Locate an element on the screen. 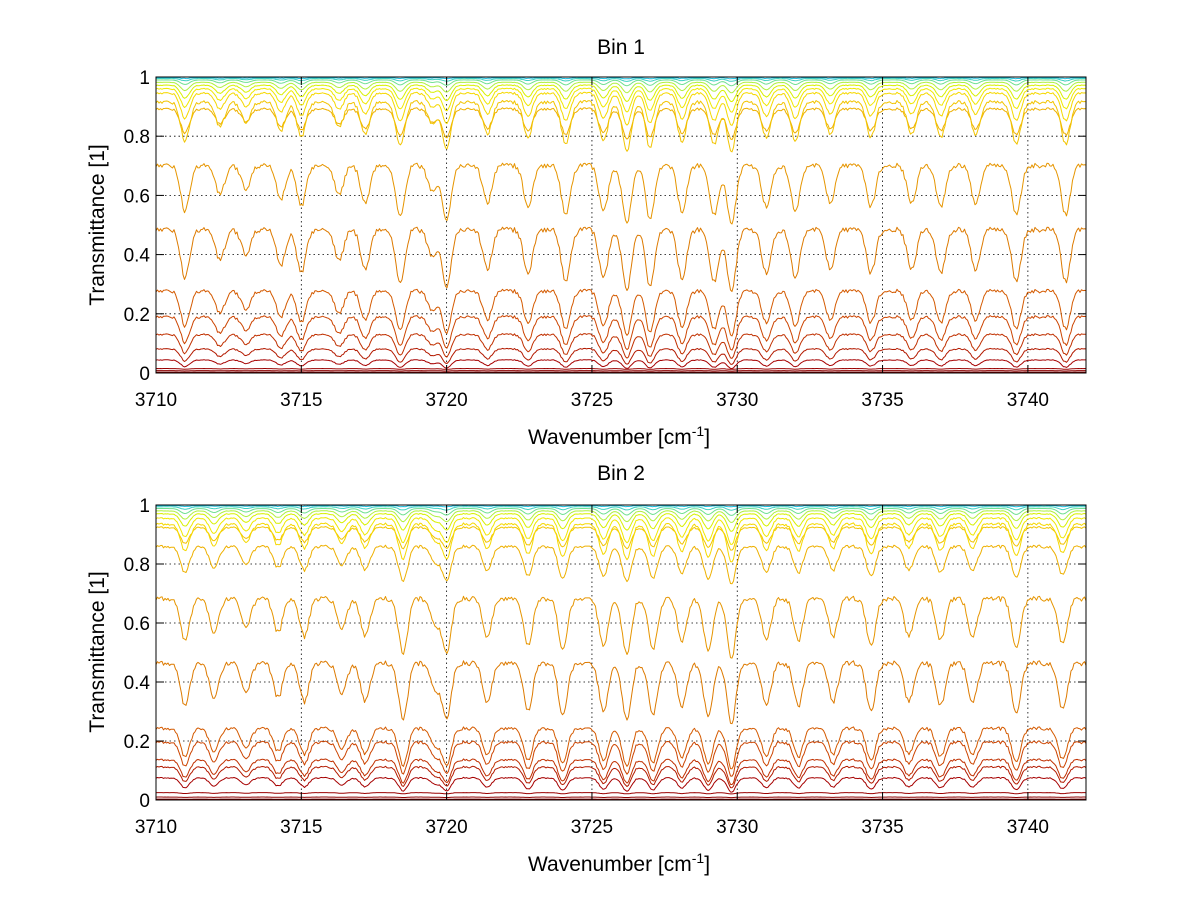 This screenshot has height=901, width=1200. chart-title: Bin 2 is located at coordinates (621, 473).